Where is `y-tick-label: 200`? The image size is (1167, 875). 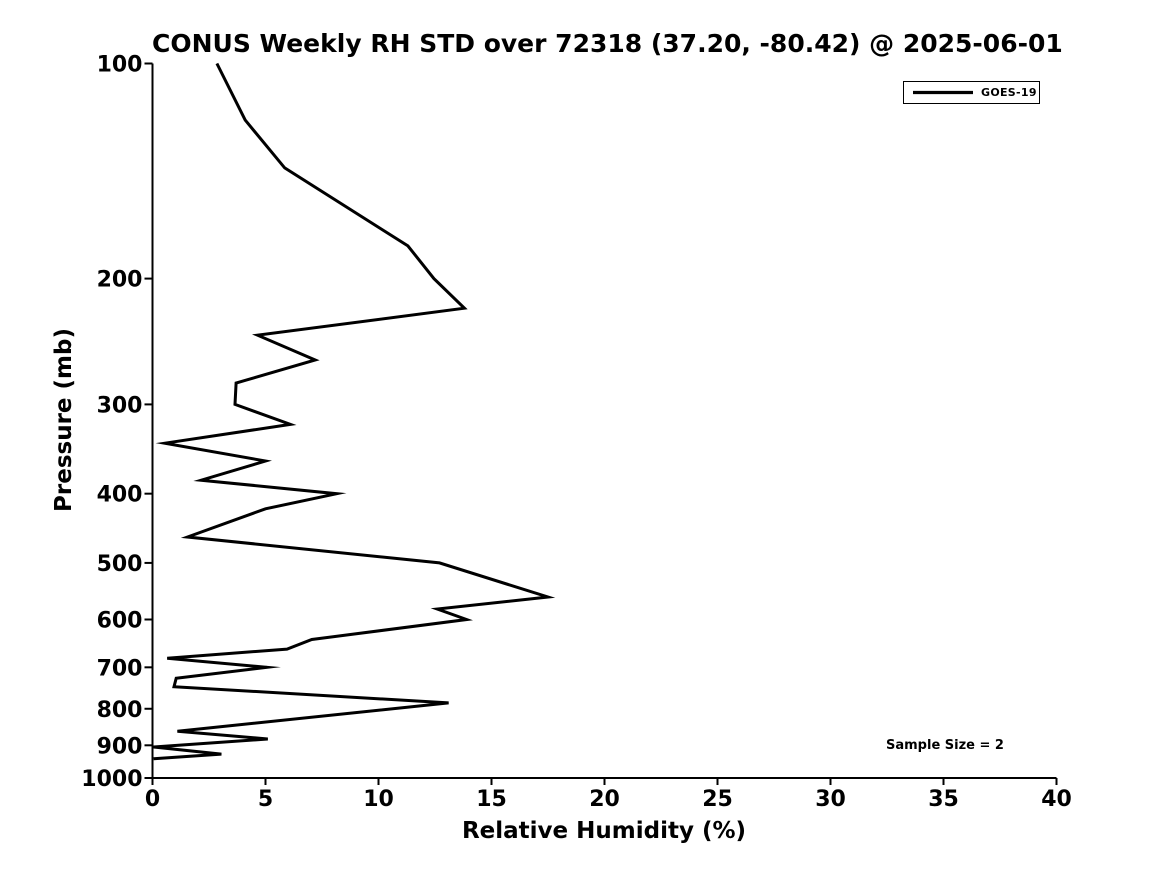
y-tick-label: 200 is located at coordinates (120, 280).